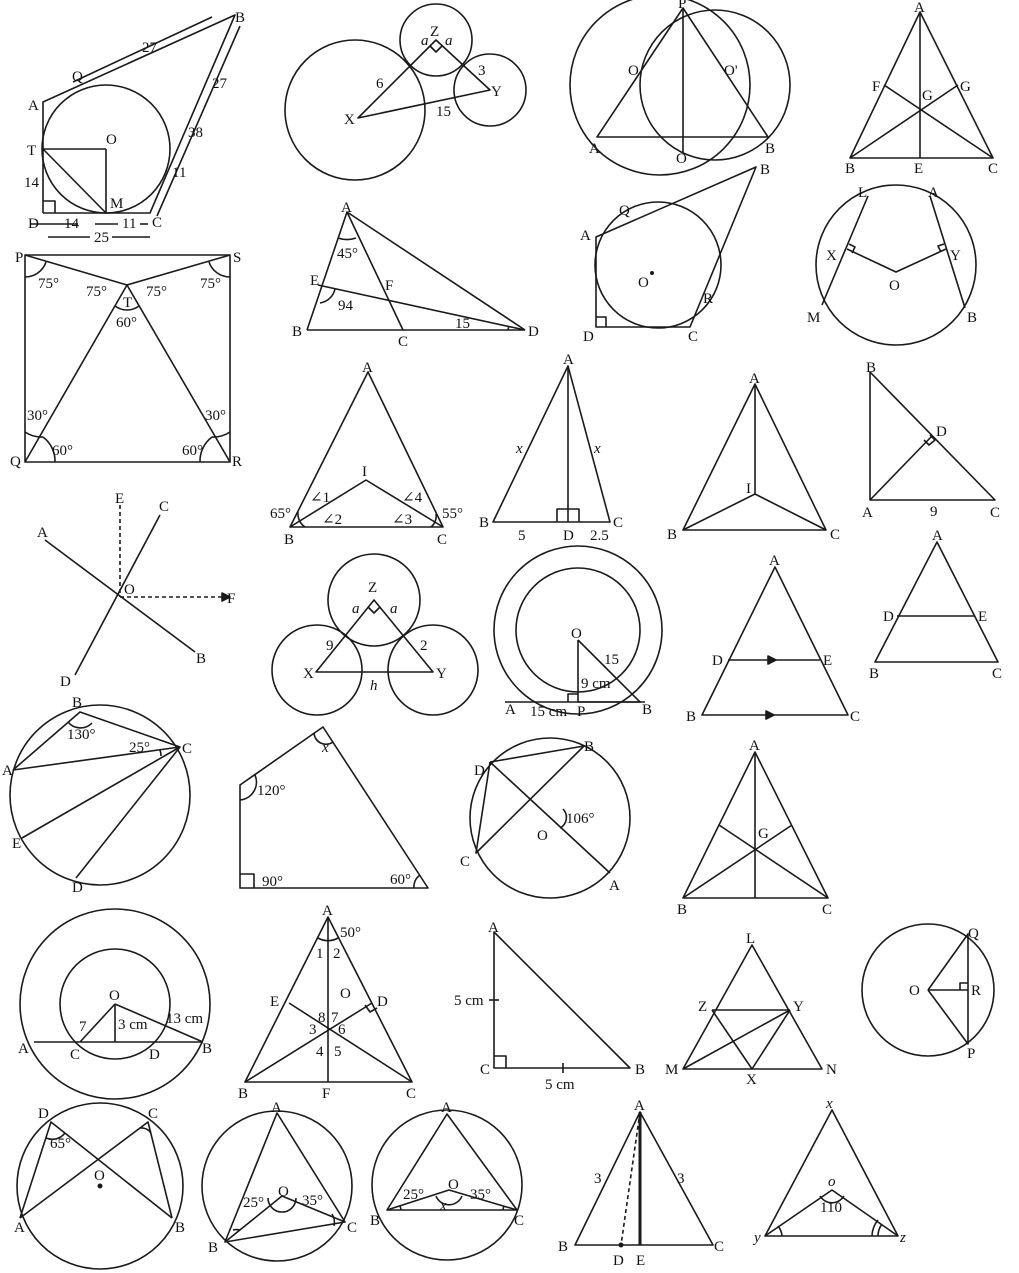  What do you see at coordinates (237, 258) in the screenshot?
I see `label: S` at bounding box center [237, 258].